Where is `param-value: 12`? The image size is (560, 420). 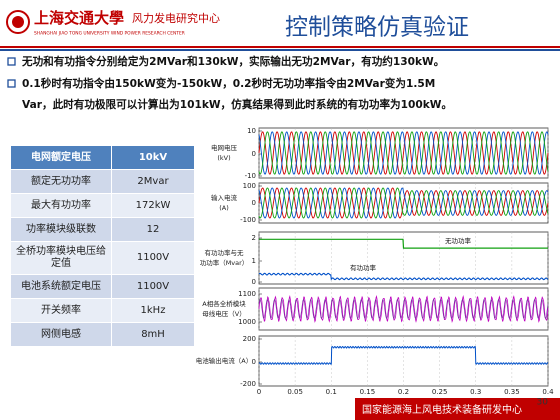
param-value: 12 is located at coordinates (153, 229).